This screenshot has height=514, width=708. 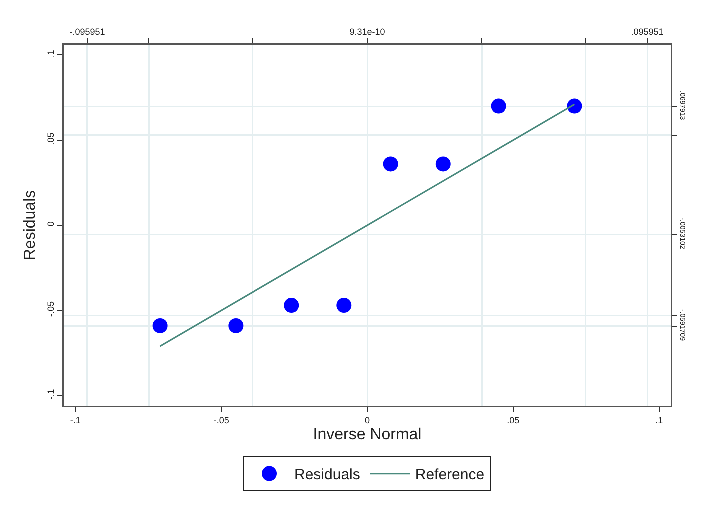 I want to click on x-tick-label: -.05, so click(x=222, y=420).